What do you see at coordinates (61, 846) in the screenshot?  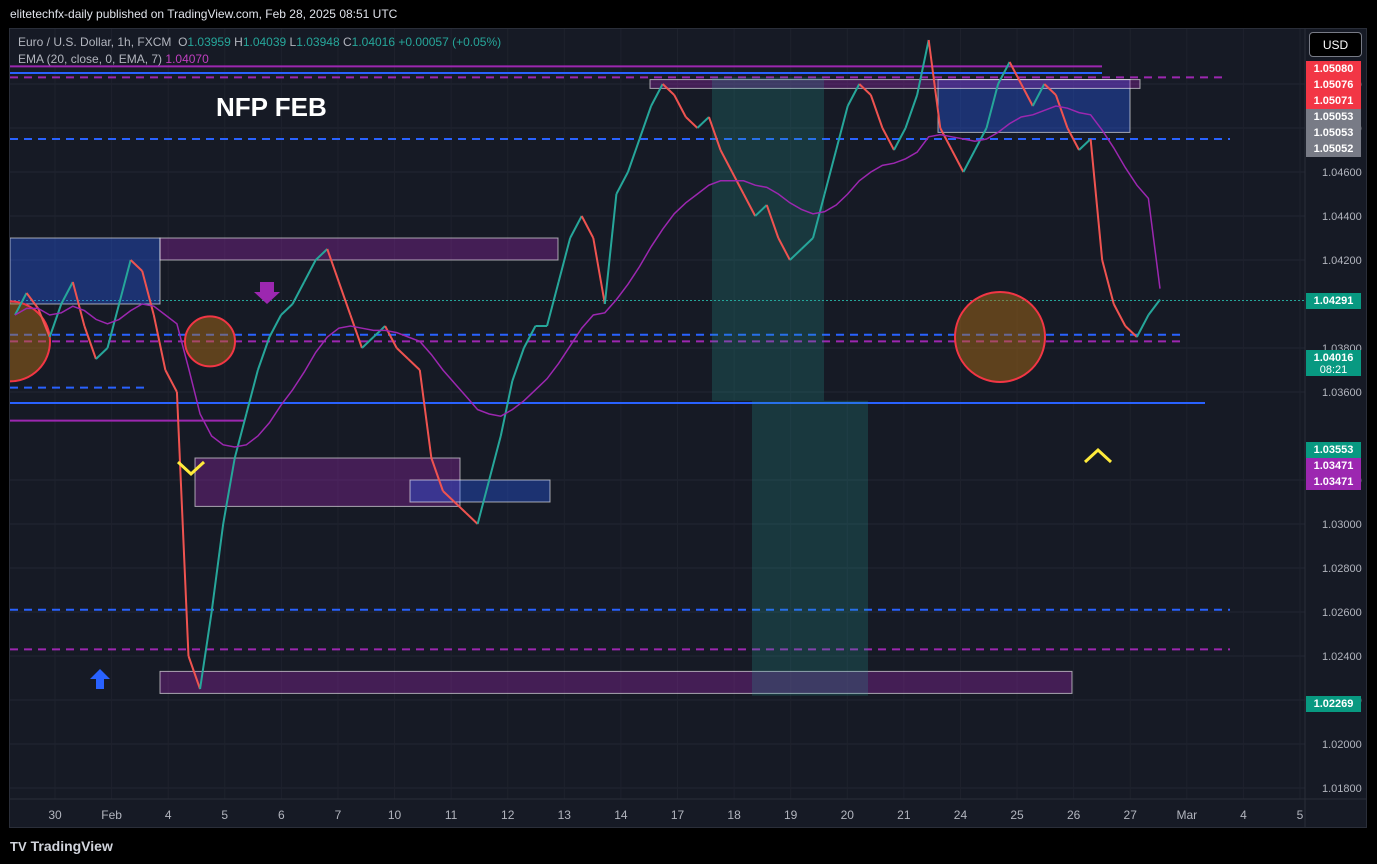 I see `tradingview-logo: TV TradingView` at bounding box center [61, 846].